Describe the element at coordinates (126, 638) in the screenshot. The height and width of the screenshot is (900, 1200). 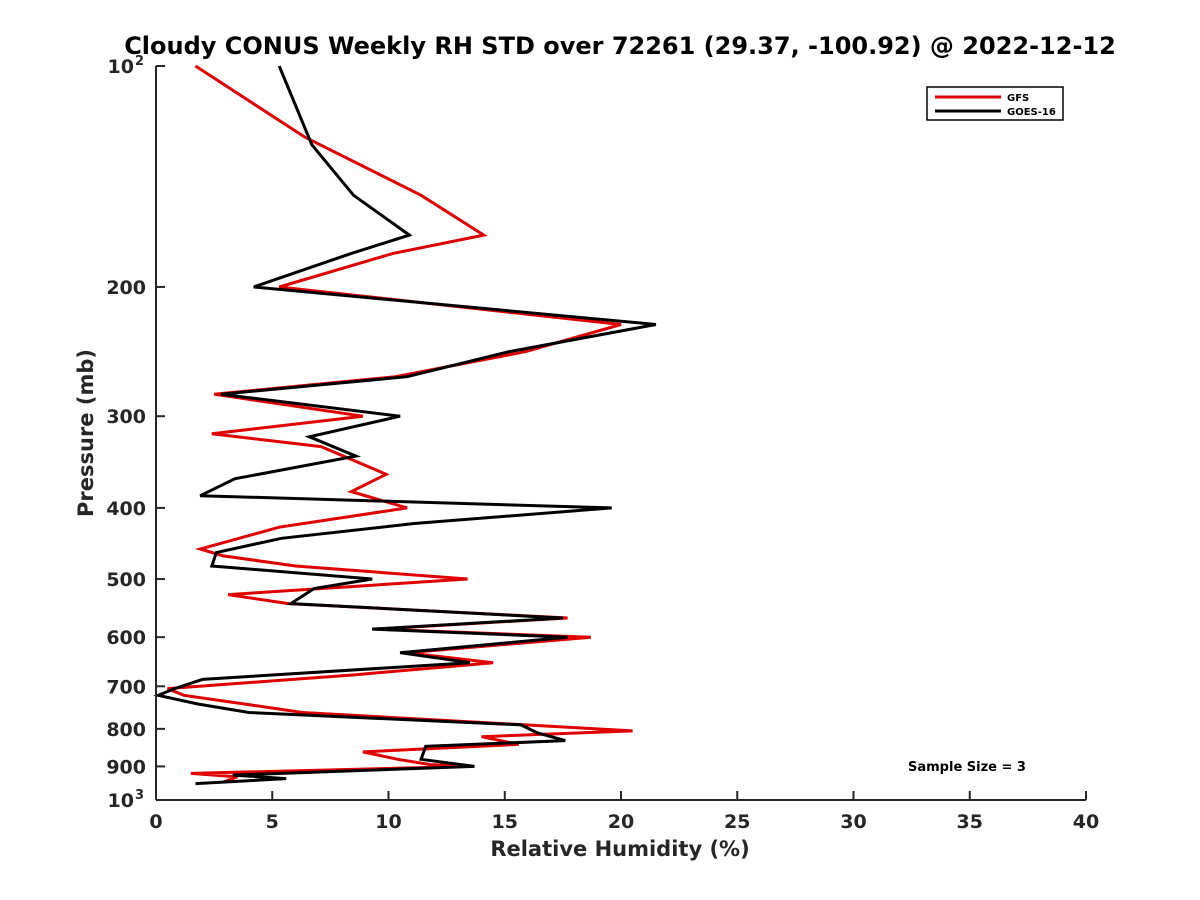
I see `y-tick-label: 600` at that location.